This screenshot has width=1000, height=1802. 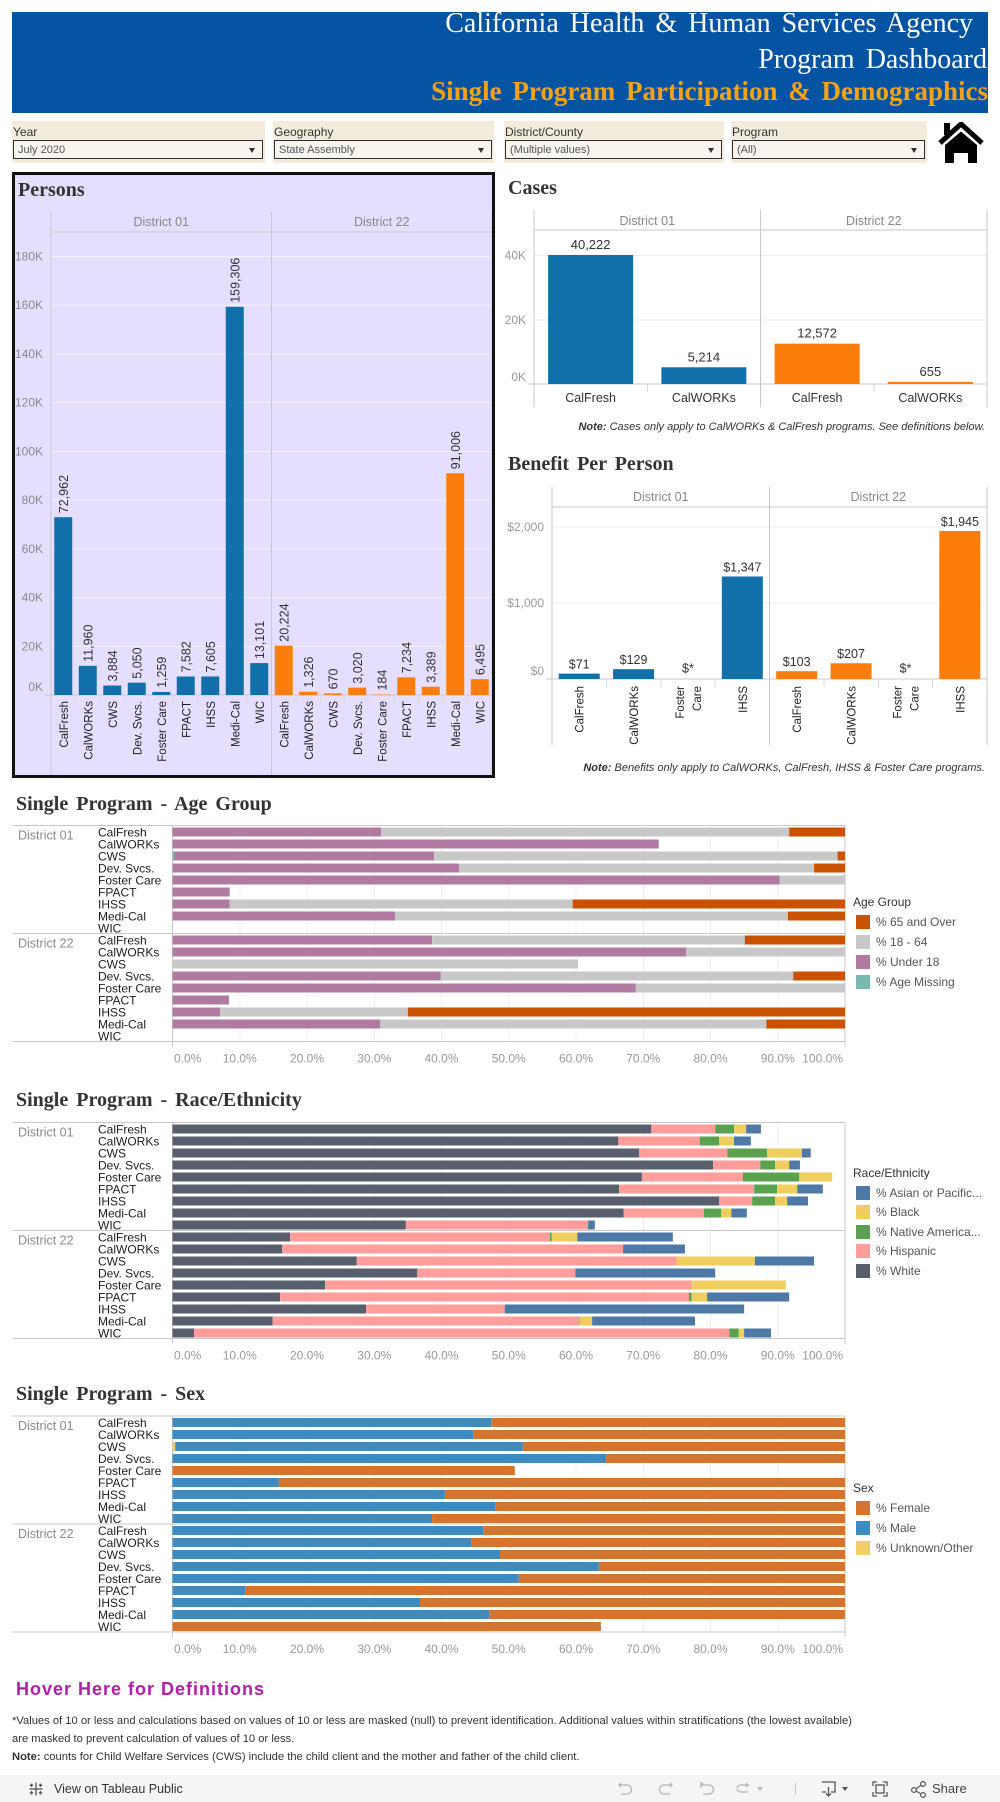 I want to click on district-county-dropdown: (Multiple values), so click(x=613, y=149).